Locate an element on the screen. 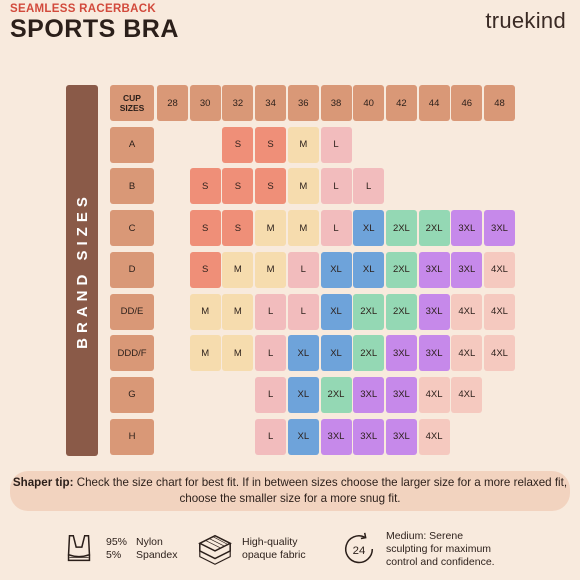 The width and height of the screenshot is (580, 580). cup-size-label: A is located at coordinates (132, 144).